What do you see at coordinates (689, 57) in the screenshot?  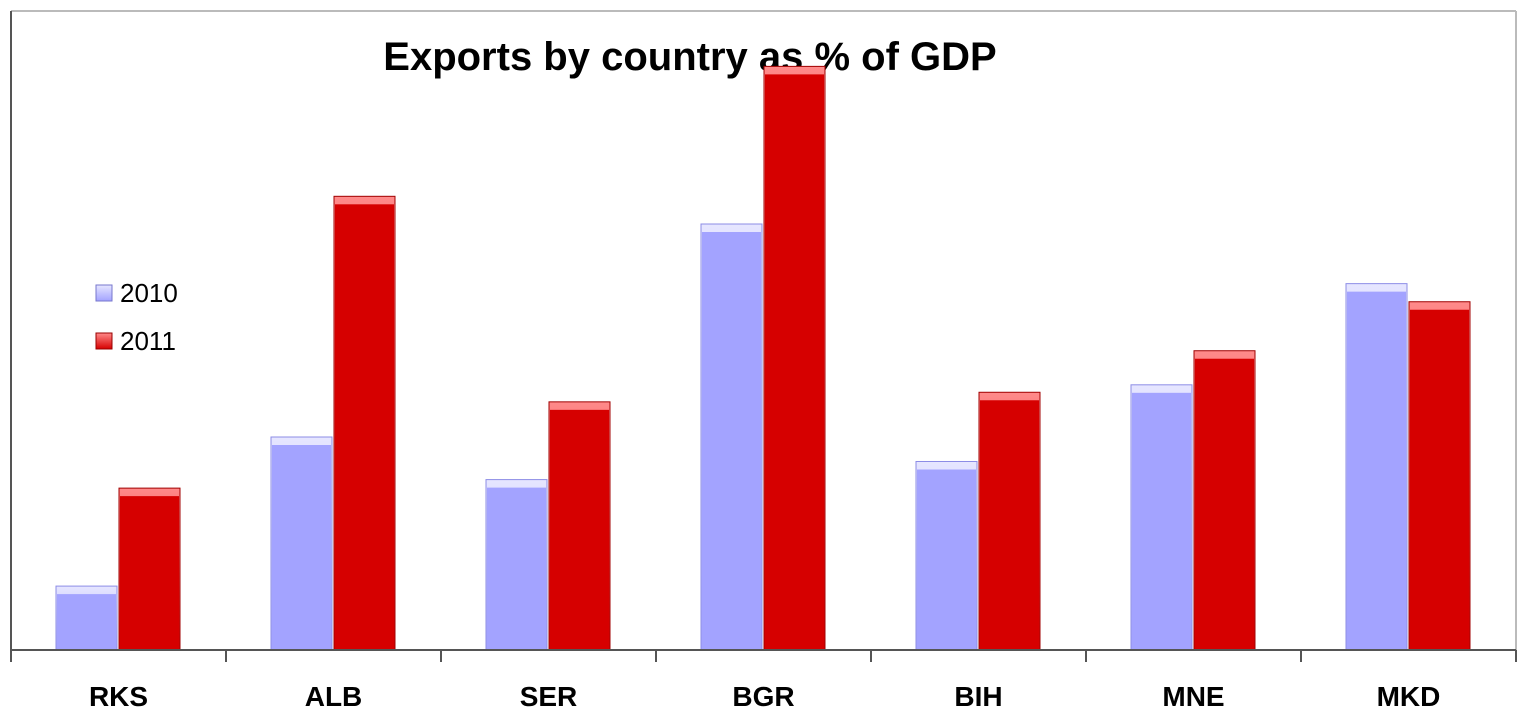 I see `chart-title: Exports by country as % of GDP` at bounding box center [689, 57].